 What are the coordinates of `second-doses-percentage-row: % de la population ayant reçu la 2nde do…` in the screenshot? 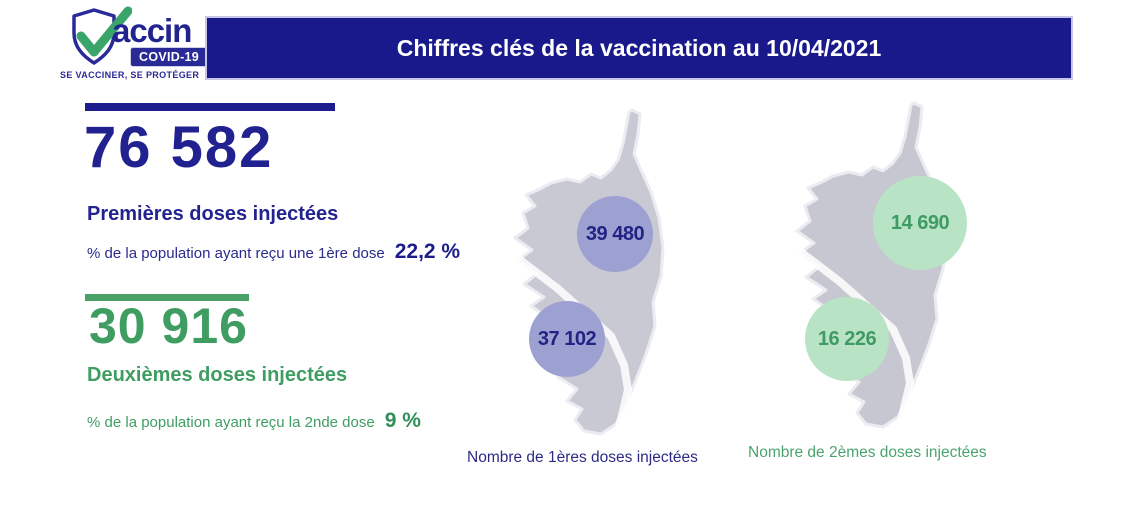 It's located at (254, 421).